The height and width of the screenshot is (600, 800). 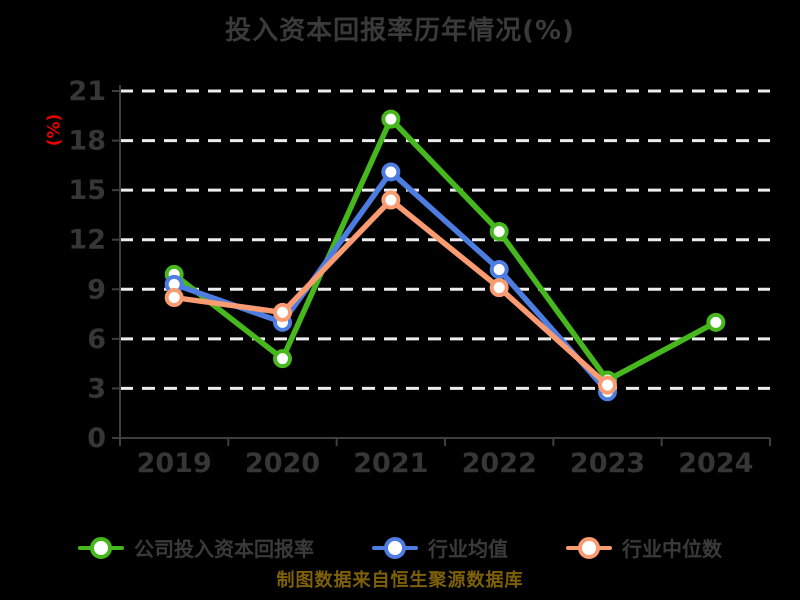 I want to click on y-tick-label: 15, so click(x=87, y=190).